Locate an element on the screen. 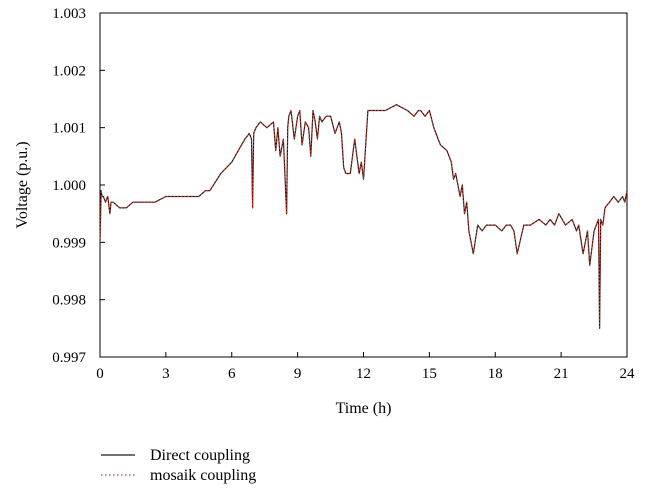 The width and height of the screenshot is (659, 496). legend-label: mosaik coupling is located at coordinates (203, 475).